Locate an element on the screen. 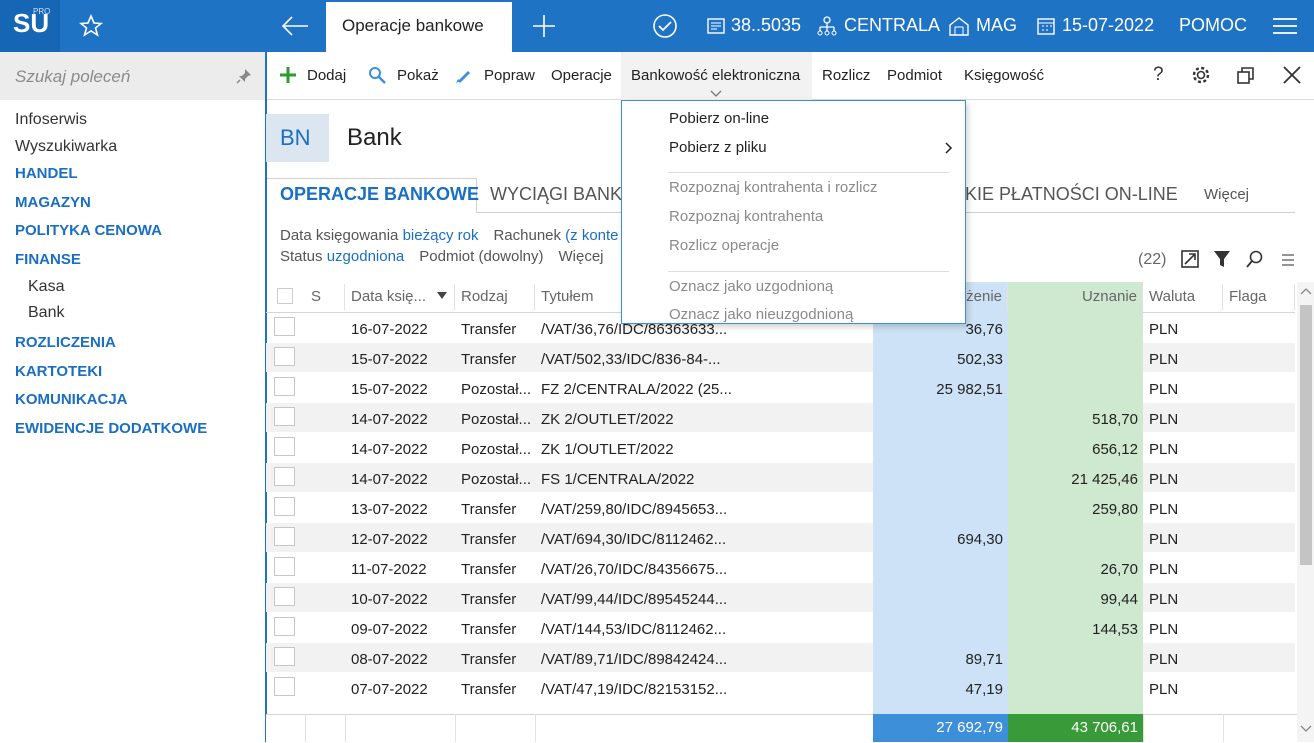  favorites-icon is located at coordinates (91, 26).